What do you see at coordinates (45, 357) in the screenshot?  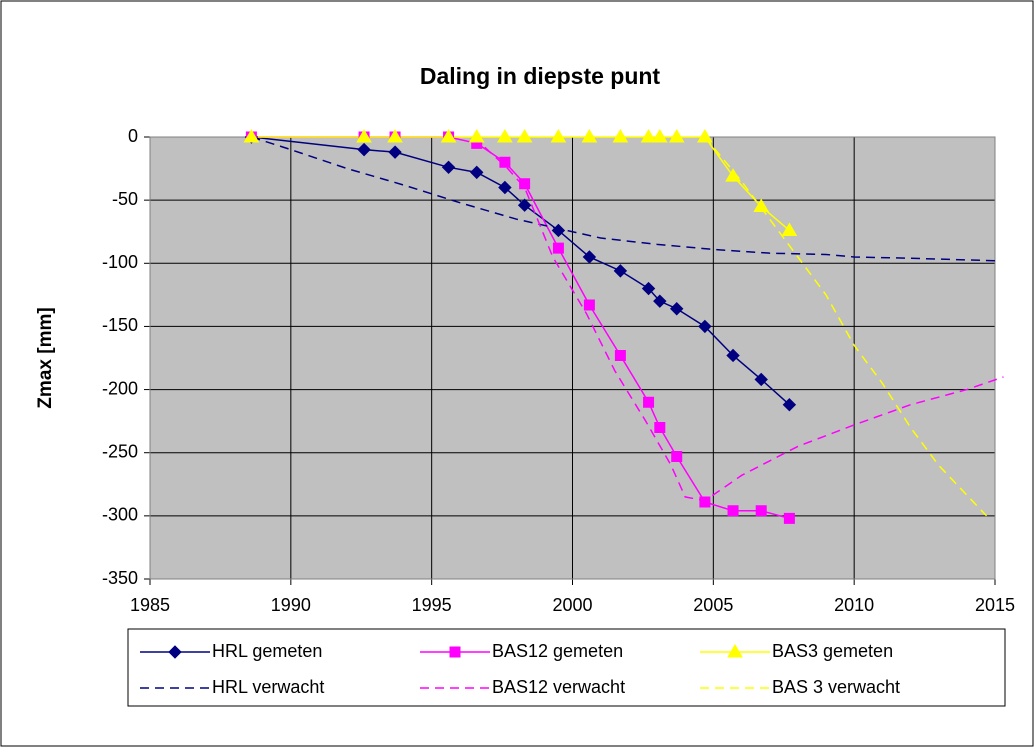 I see `y-axis-label: Zmax [mm]` at bounding box center [45, 357].